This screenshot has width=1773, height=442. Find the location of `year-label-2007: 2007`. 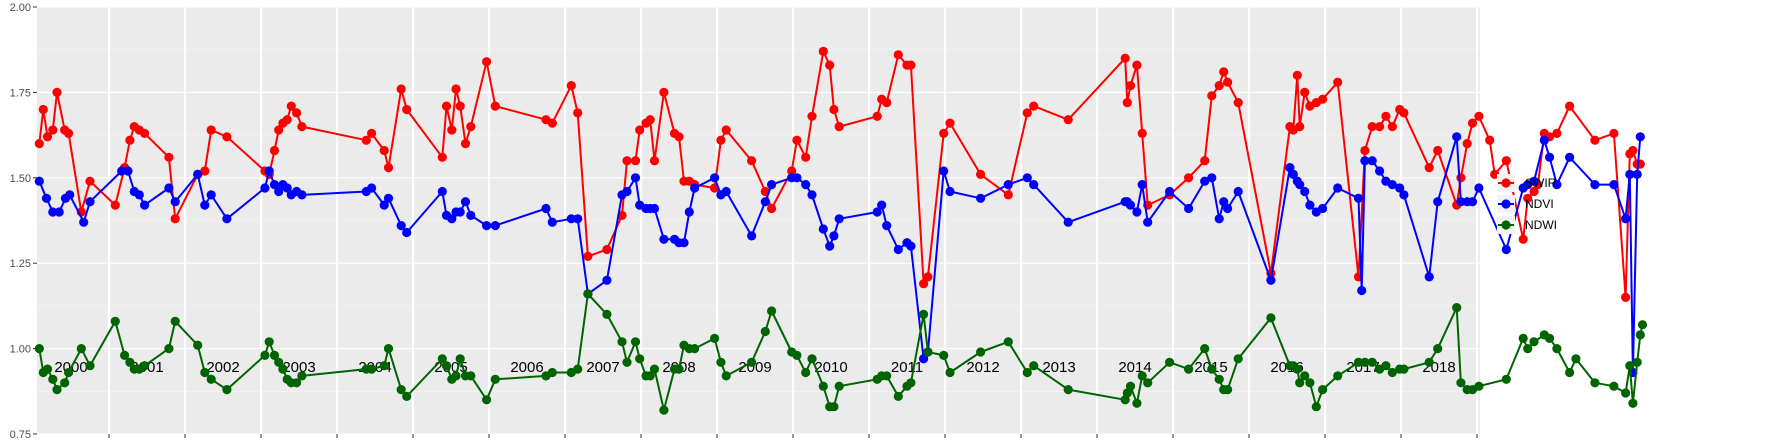

year-label-2007: 2007 is located at coordinates (602, 367).